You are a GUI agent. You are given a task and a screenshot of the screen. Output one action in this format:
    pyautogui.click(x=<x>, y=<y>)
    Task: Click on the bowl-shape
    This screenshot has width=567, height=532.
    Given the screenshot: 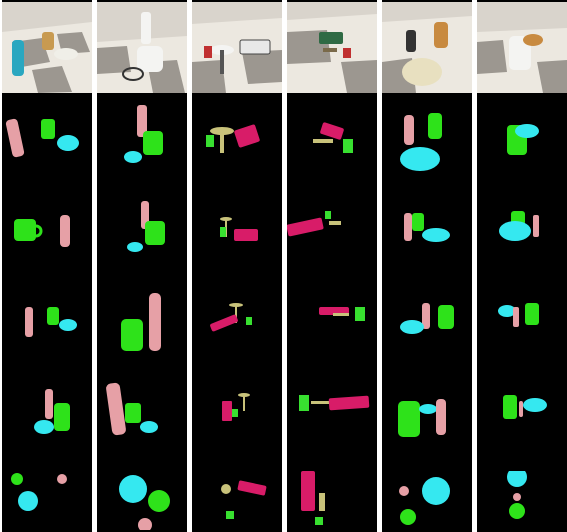 What is the action you would take?
    pyautogui.click(x=68, y=143)
    